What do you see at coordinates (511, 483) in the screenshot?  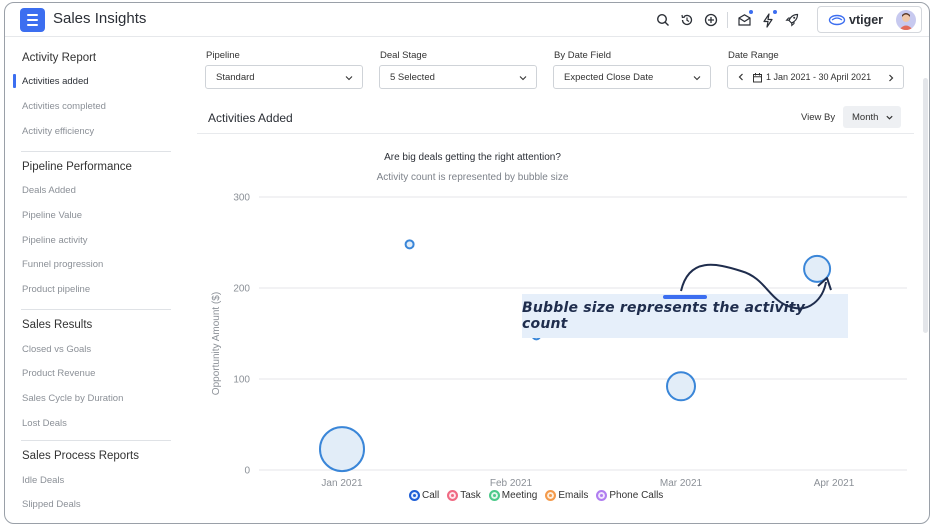 I see `x-tick-label: Feb 2021` at bounding box center [511, 483].